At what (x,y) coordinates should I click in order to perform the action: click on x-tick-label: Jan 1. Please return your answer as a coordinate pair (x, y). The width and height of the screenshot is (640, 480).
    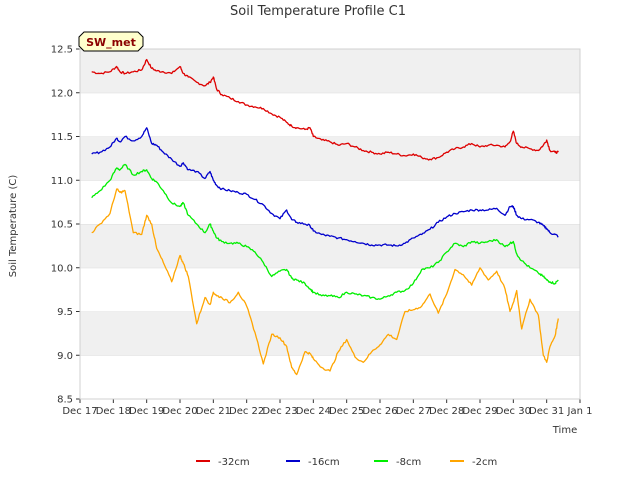
    Looking at the image, I should click on (580, 411).